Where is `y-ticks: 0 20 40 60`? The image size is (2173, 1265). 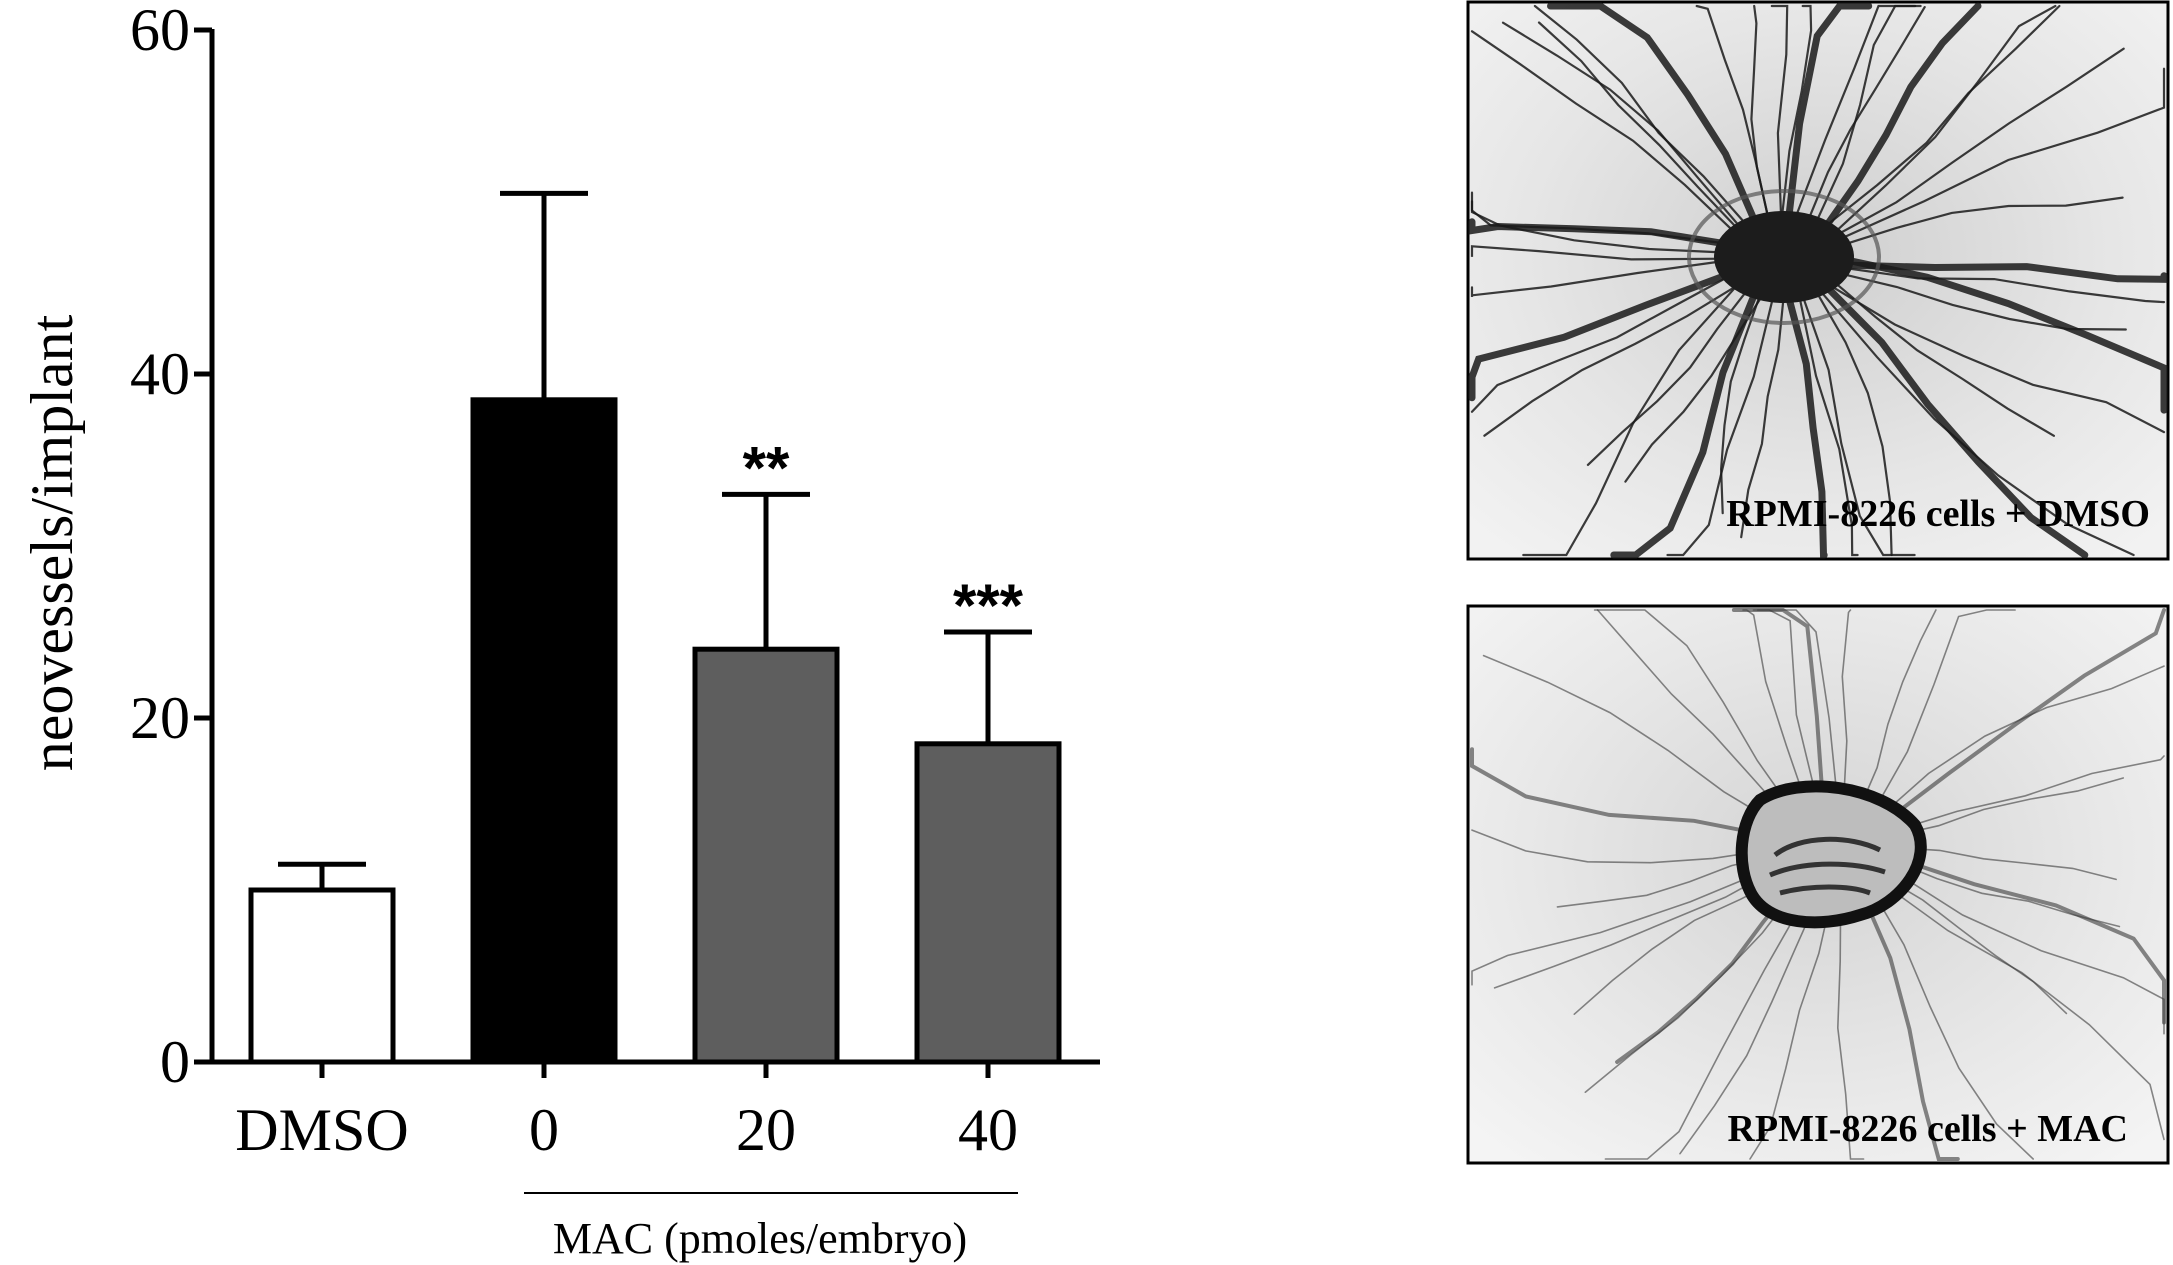 y-ticks: 0 20 40 60 is located at coordinates (171, 547).